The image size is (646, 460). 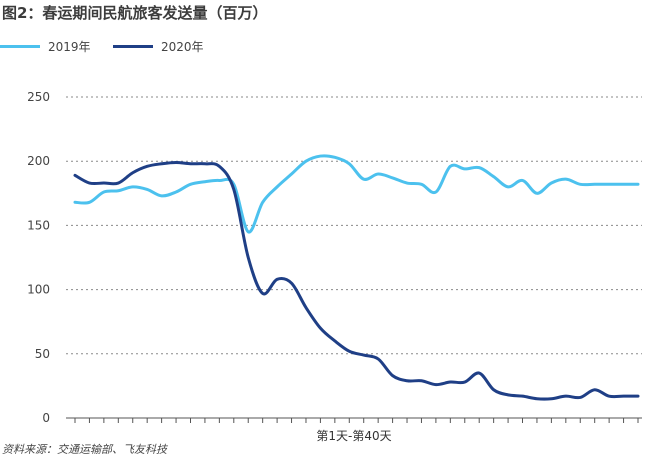 I want to click on y-tick-label-150: 150, so click(x=38, y=225).